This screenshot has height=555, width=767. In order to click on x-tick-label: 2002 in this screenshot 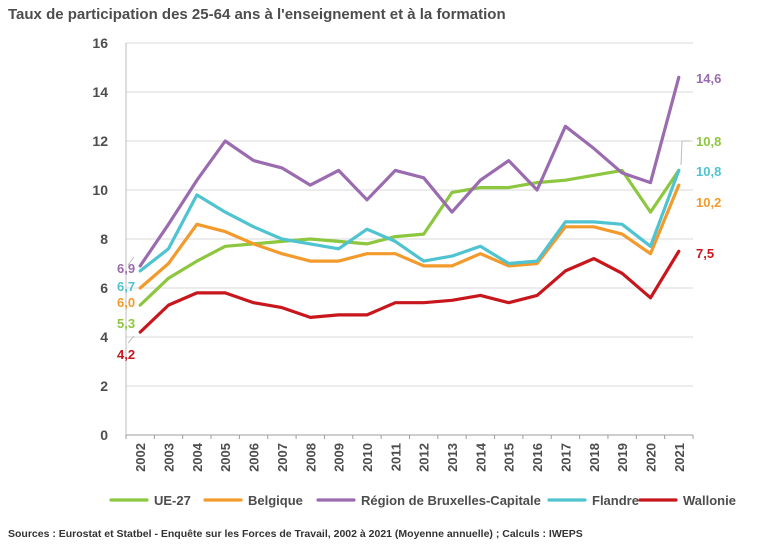, I will do `click(140, 457)`.